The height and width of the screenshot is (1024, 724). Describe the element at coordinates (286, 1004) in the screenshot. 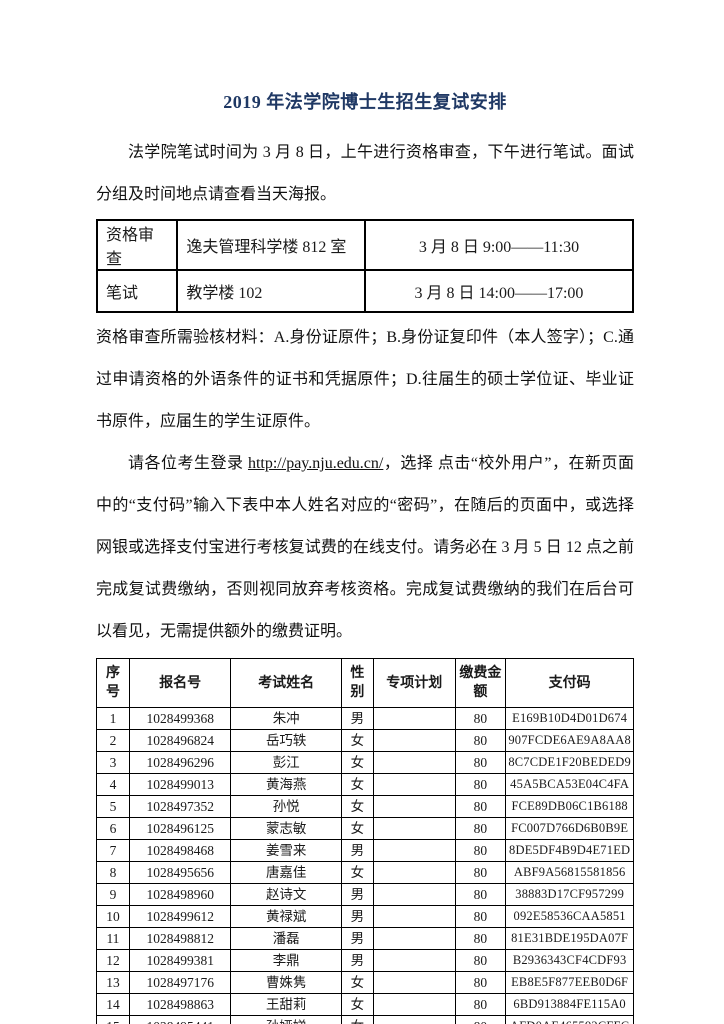

I see `cell-name: 王甜莉` at that location.